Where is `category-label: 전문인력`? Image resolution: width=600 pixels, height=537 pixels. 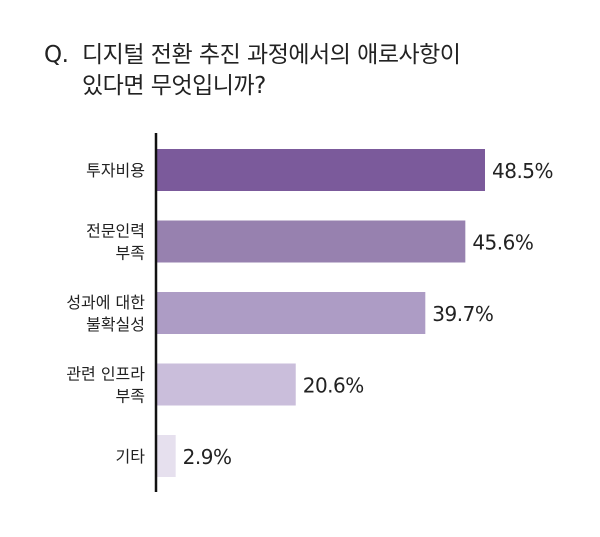
category-label: 전문인력 is located at coordinates (115, 231).